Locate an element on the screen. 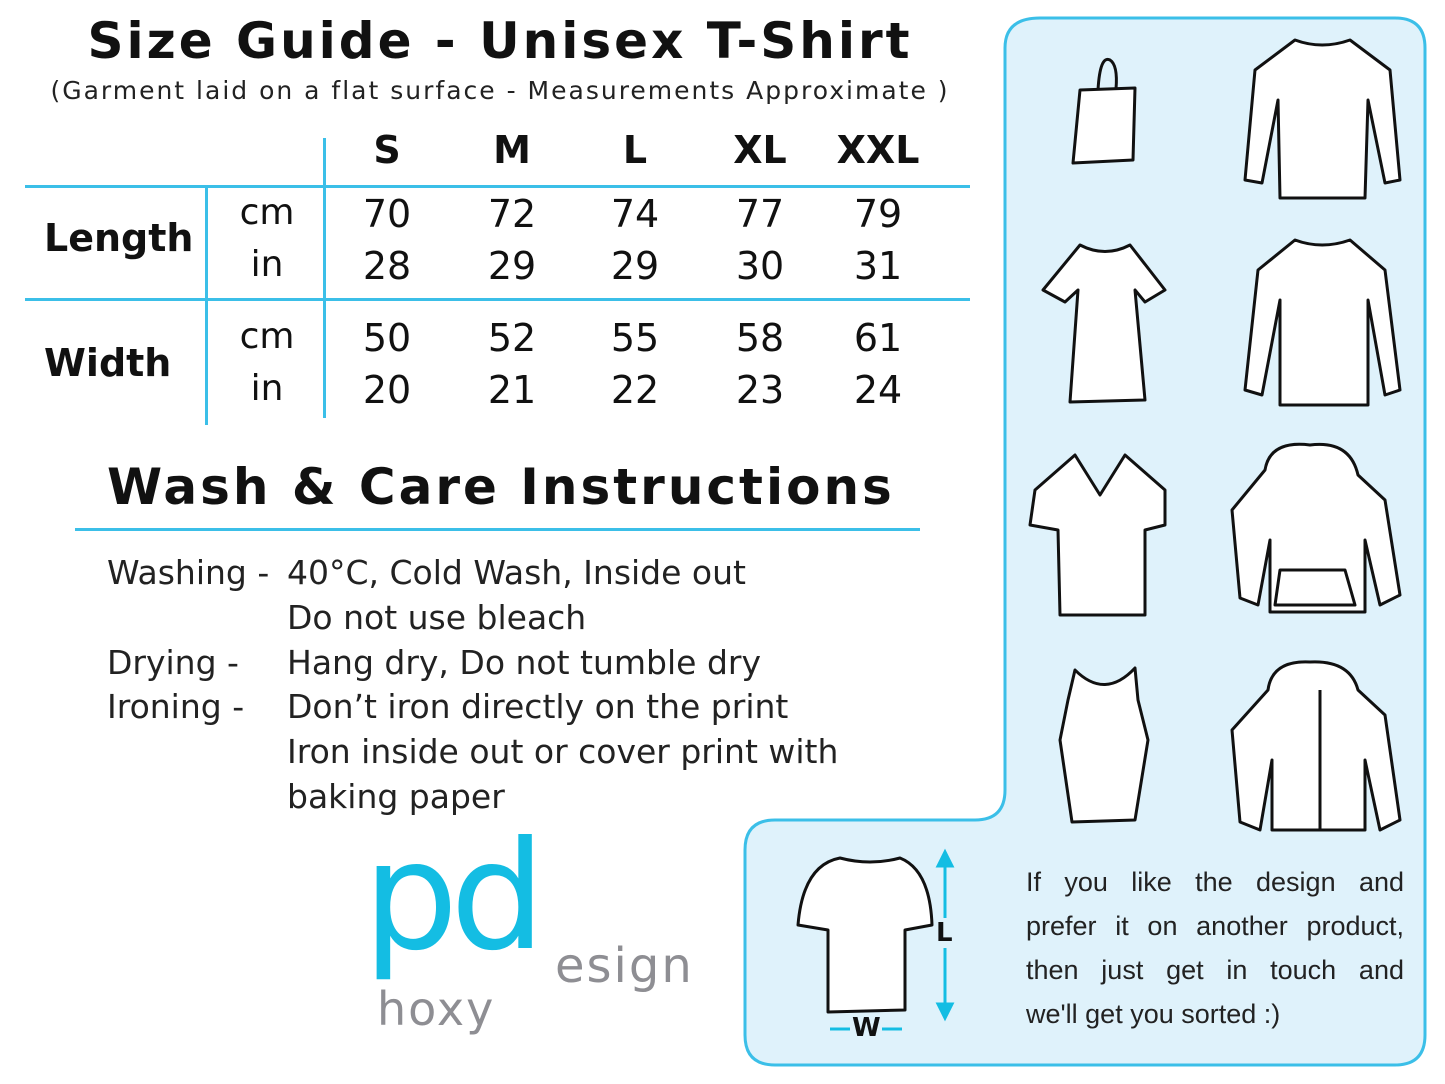 This screenshot has width=1445, height=1084. table-cell: 50 is located at coordinates (387, 338).